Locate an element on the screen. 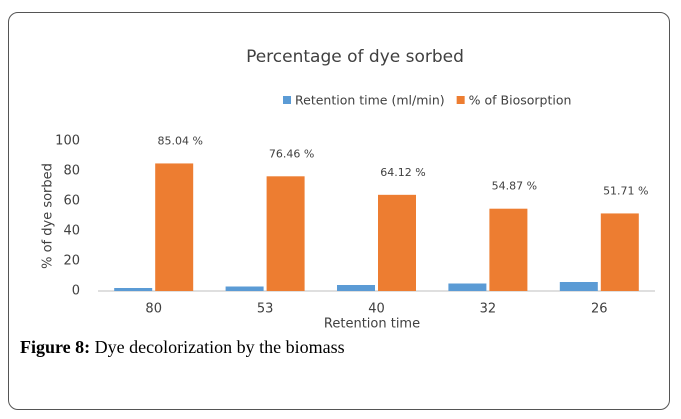 This screenshot has height=419, width=681. x-tick-label: 80 is located at coordinates (153, 309).